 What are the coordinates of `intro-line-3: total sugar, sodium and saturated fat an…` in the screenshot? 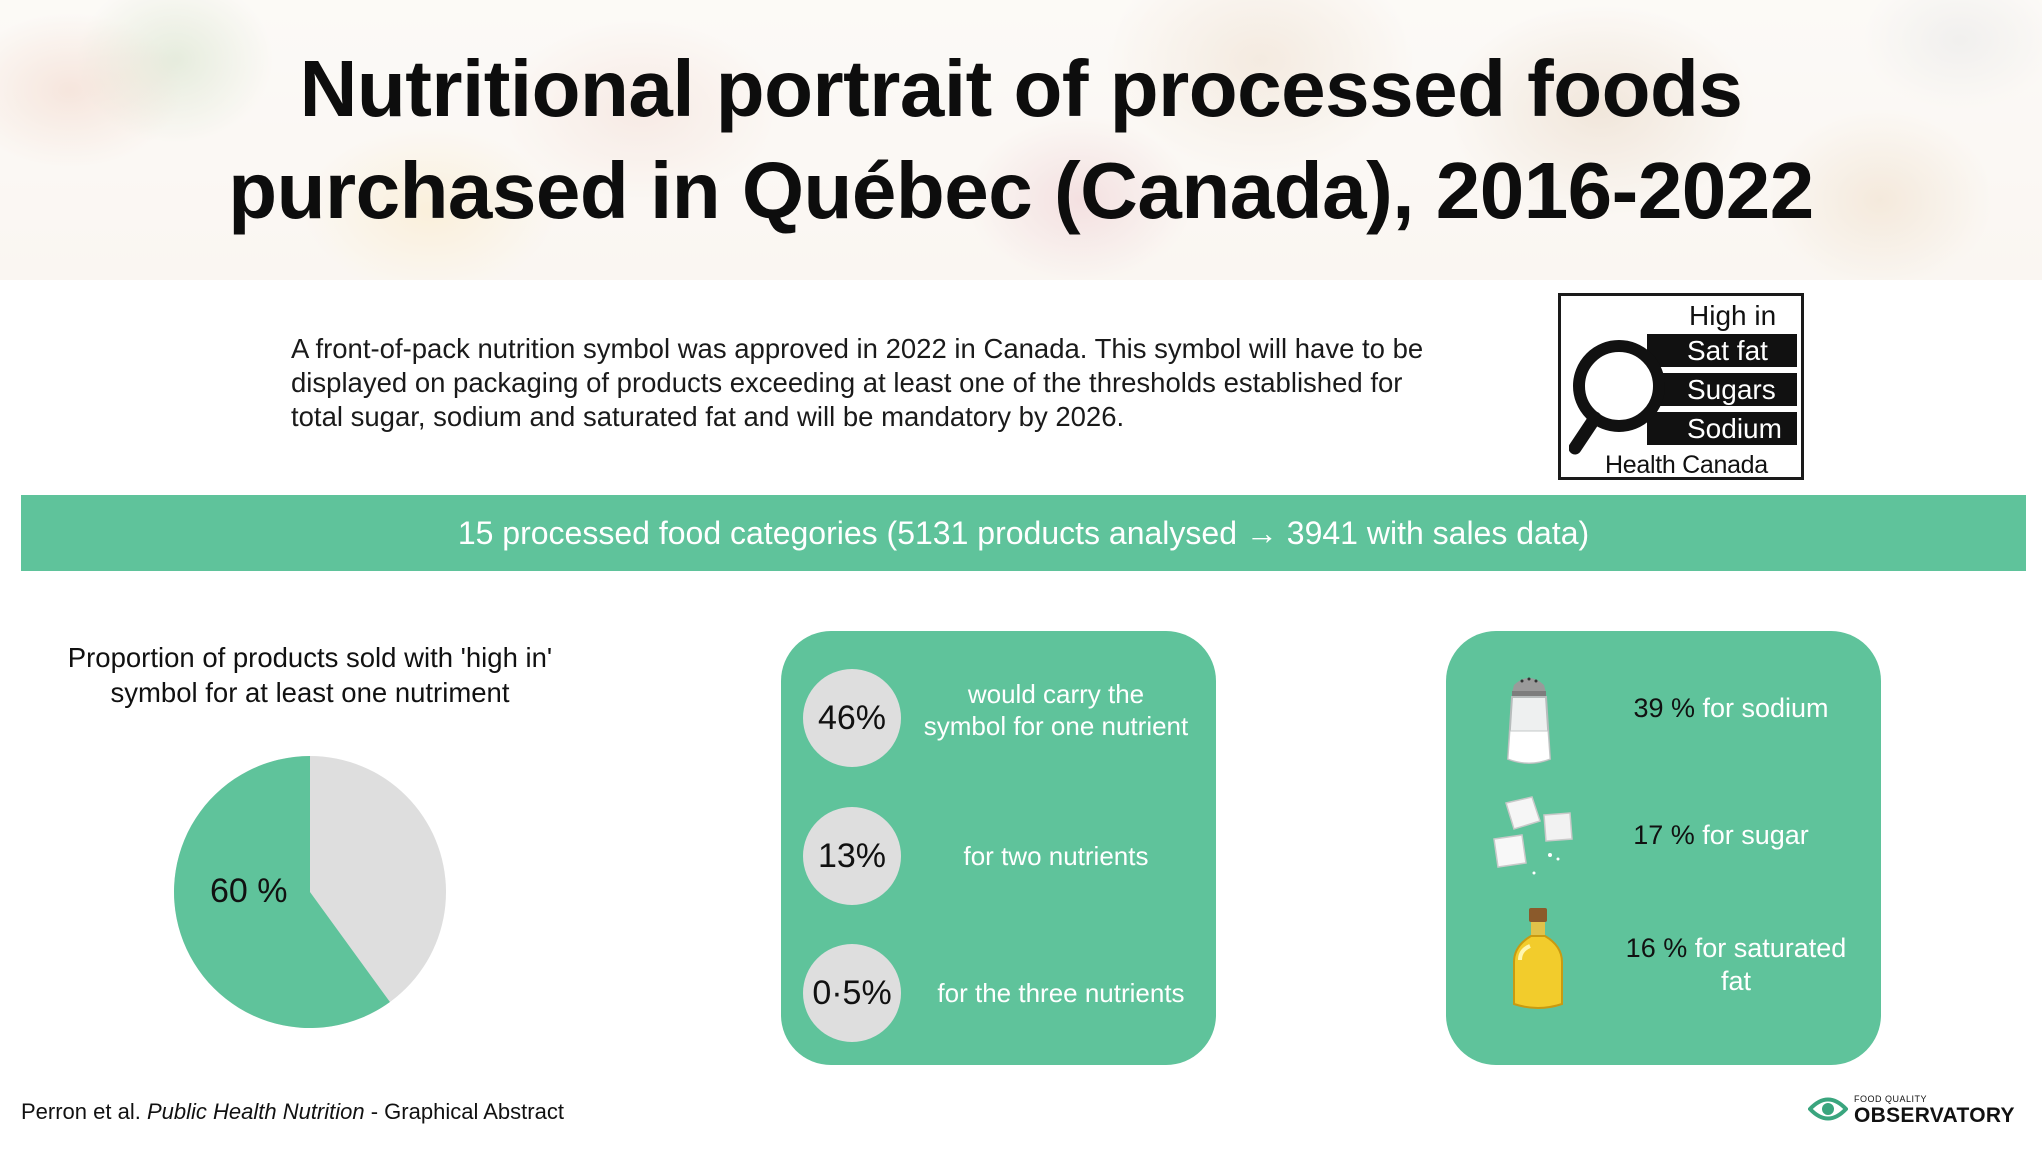 It's located at (708, 416).